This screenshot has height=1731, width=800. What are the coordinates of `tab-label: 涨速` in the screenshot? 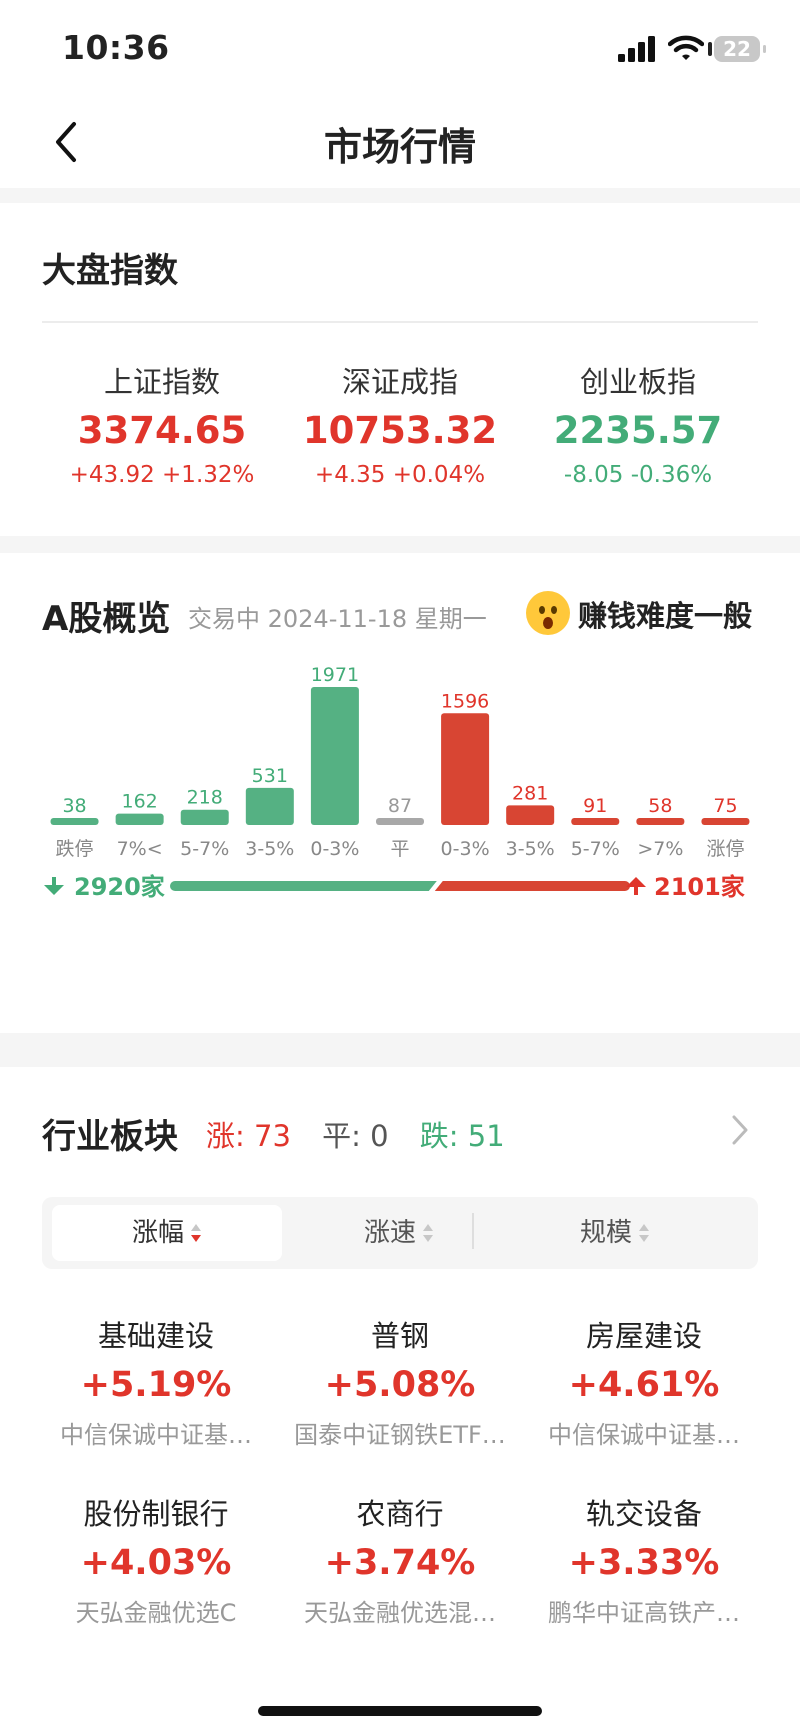 It's located at (389, 1233).